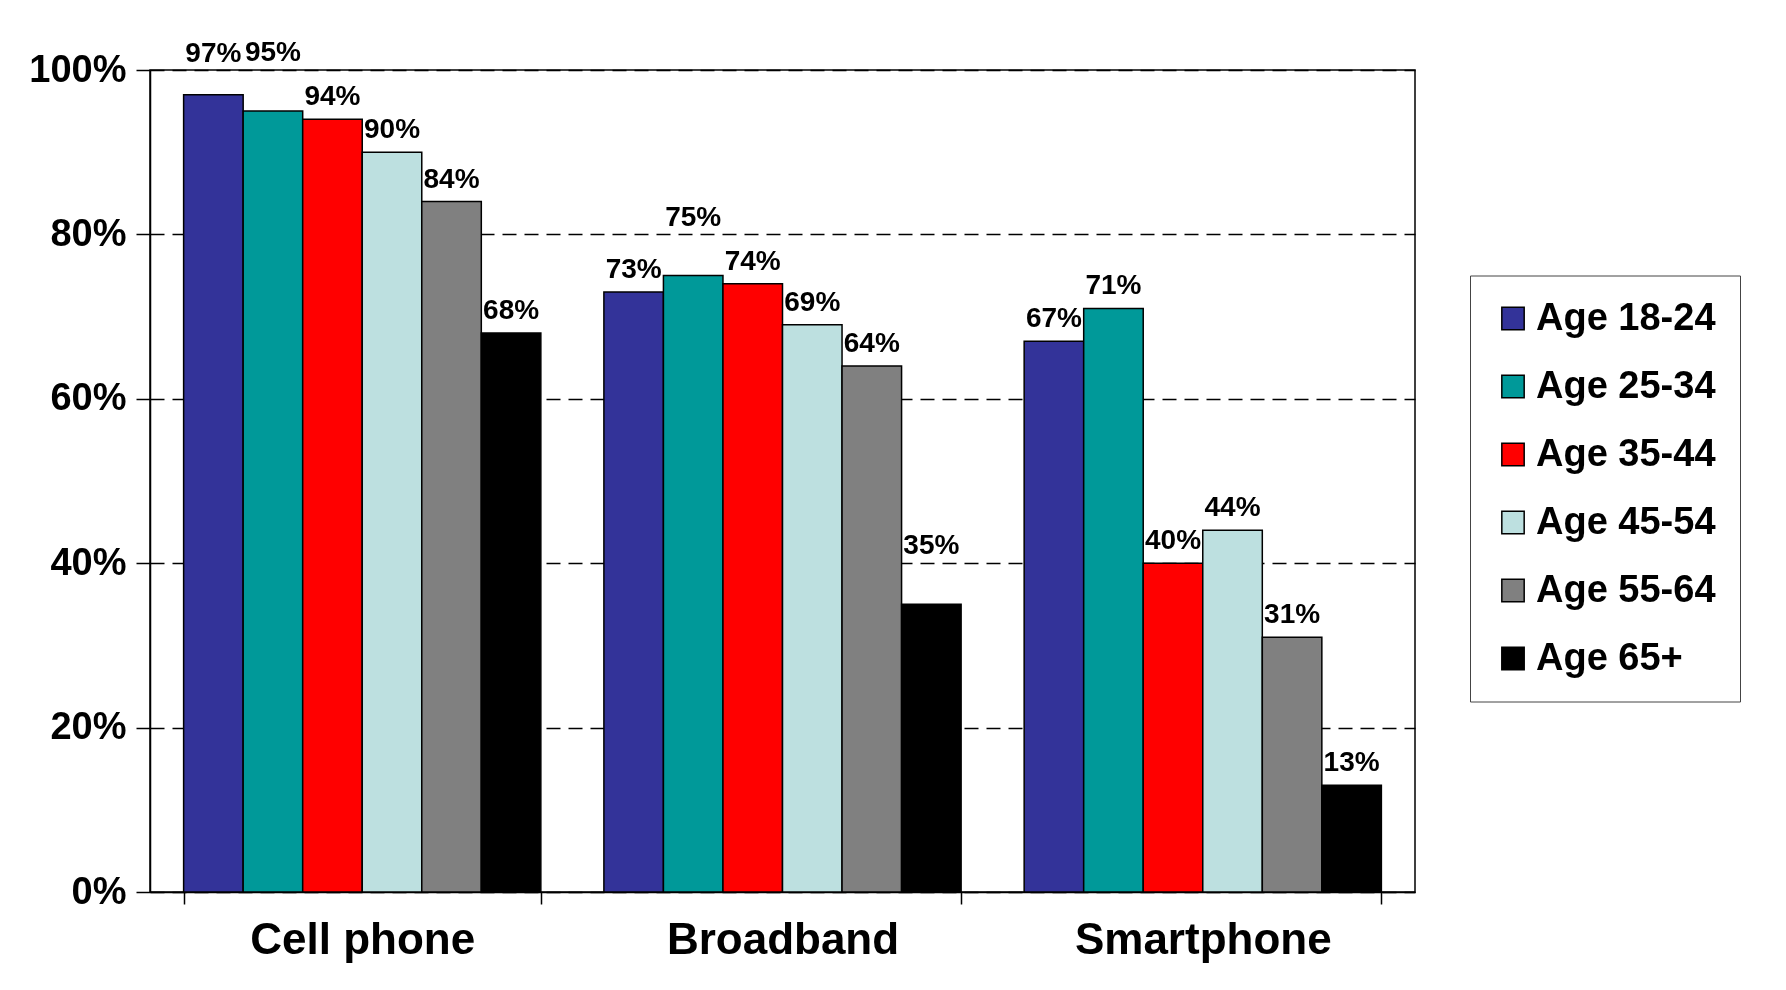 This screenshot has width=1786, height=990. What do you see at coordinates (363, 938) in the screenshot?
I see `x-tick-label: Cell phone` at bounding box center [363, 938].